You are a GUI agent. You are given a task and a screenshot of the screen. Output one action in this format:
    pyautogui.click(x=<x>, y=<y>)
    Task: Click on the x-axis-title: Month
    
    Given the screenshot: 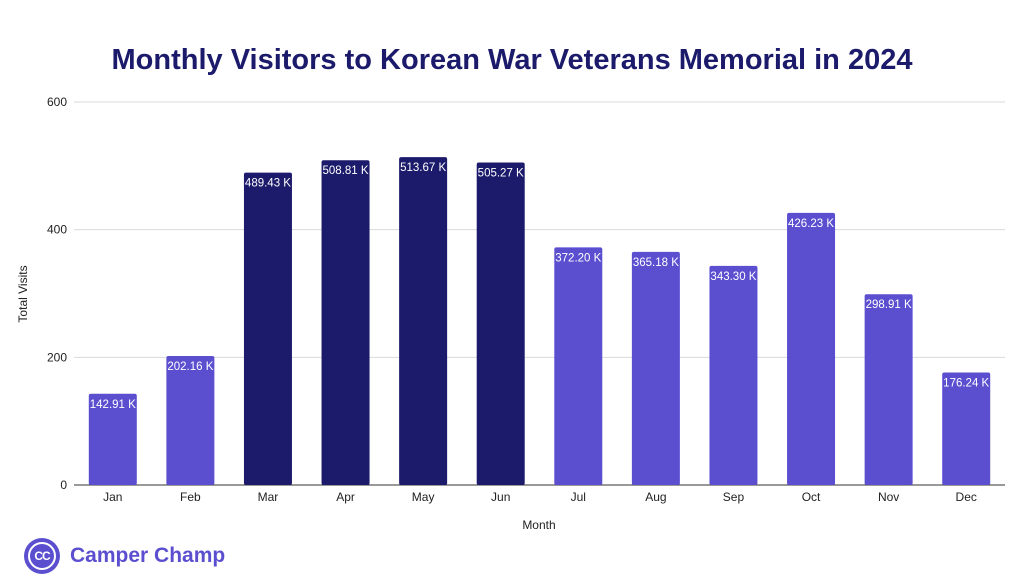 What is the action you would take?
    pyautogui.click(x=538, y=525)
    